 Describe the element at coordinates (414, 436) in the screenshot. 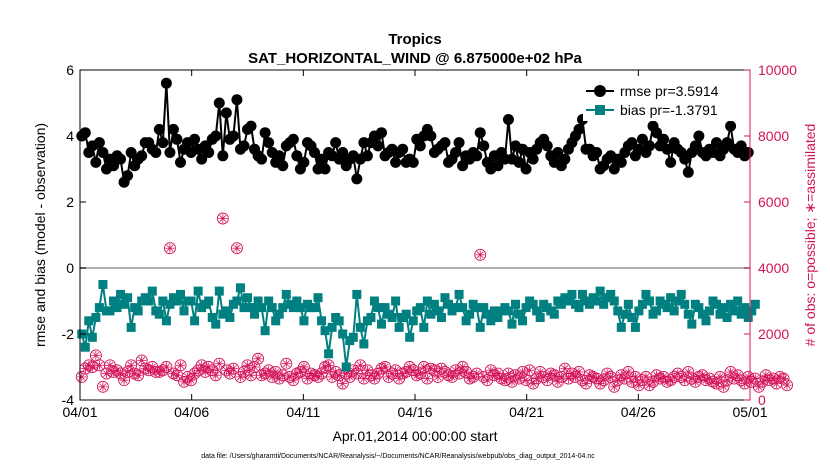

I see `x-axis-label: Apr.01,2014 00:00:00 start` at that location.